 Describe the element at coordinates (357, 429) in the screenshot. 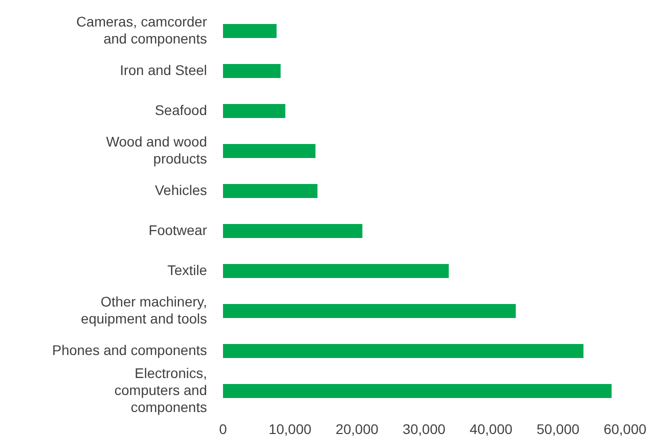

I see `x-tick-label: 20,000` at that location.